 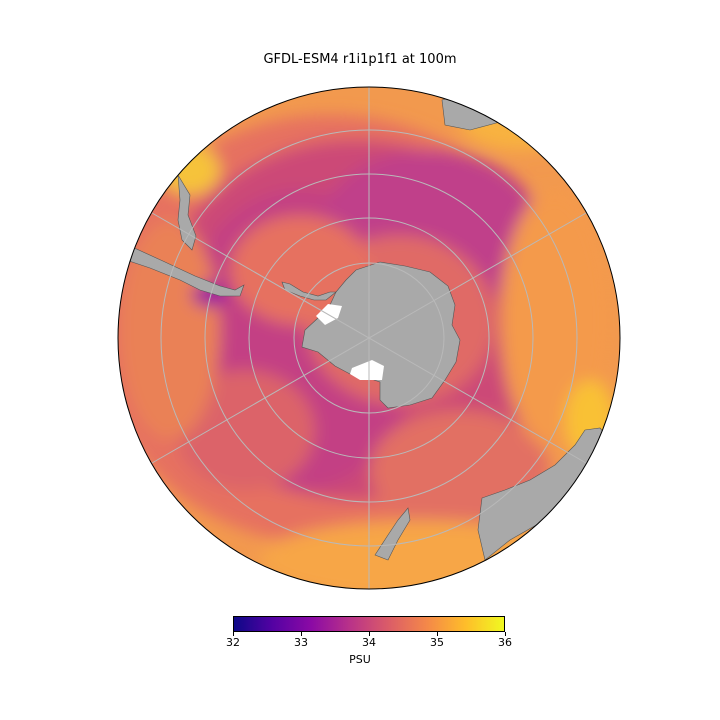 What do you see at coordinates (233, 642) in the screenshot?
I see `colorbar-tick-label: 32` at bounding box center [233, 642].